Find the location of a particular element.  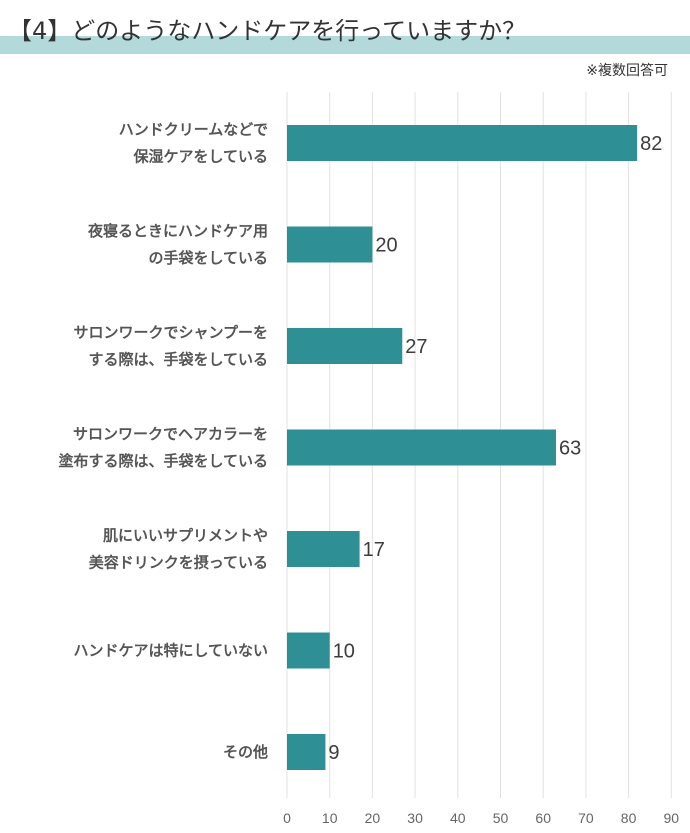

category-label: ハンドケアは特にしていない is located at coordinates (170, 651).